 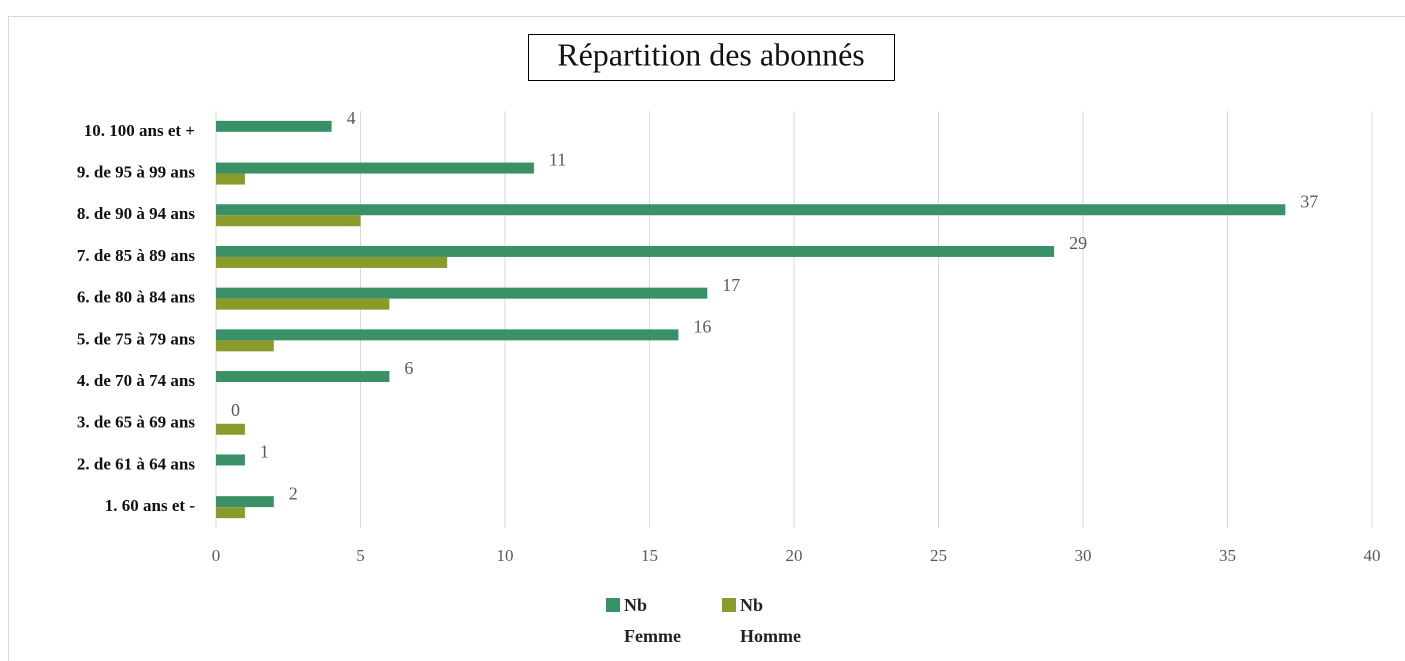 I want to click on legend-entry: Nb Homme, so click(x=766, y=621).